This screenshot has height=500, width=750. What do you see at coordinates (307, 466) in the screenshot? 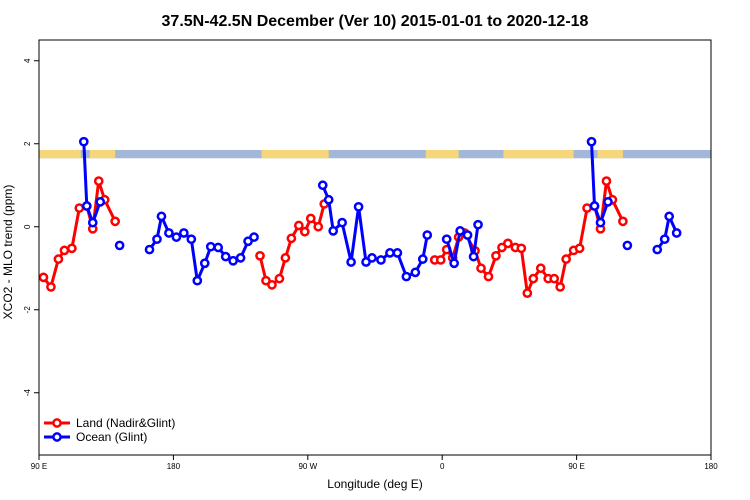
I see `x-tick-label: 90 W` at bounding box center [307, 466].